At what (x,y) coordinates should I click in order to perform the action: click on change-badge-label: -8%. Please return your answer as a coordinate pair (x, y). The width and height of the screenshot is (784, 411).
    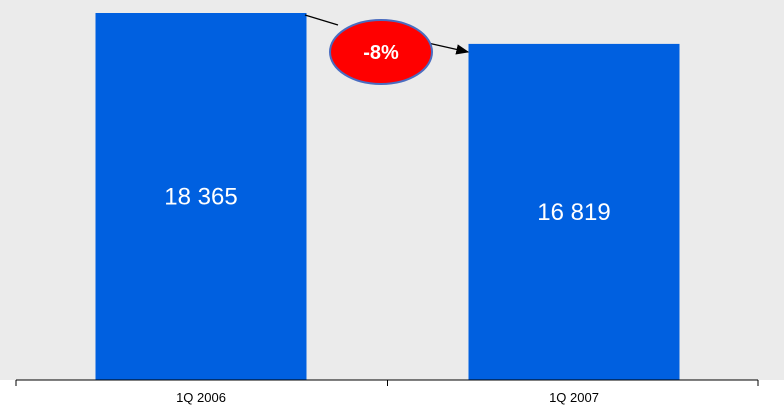
    Looking at the image, I should click on (381, 53).